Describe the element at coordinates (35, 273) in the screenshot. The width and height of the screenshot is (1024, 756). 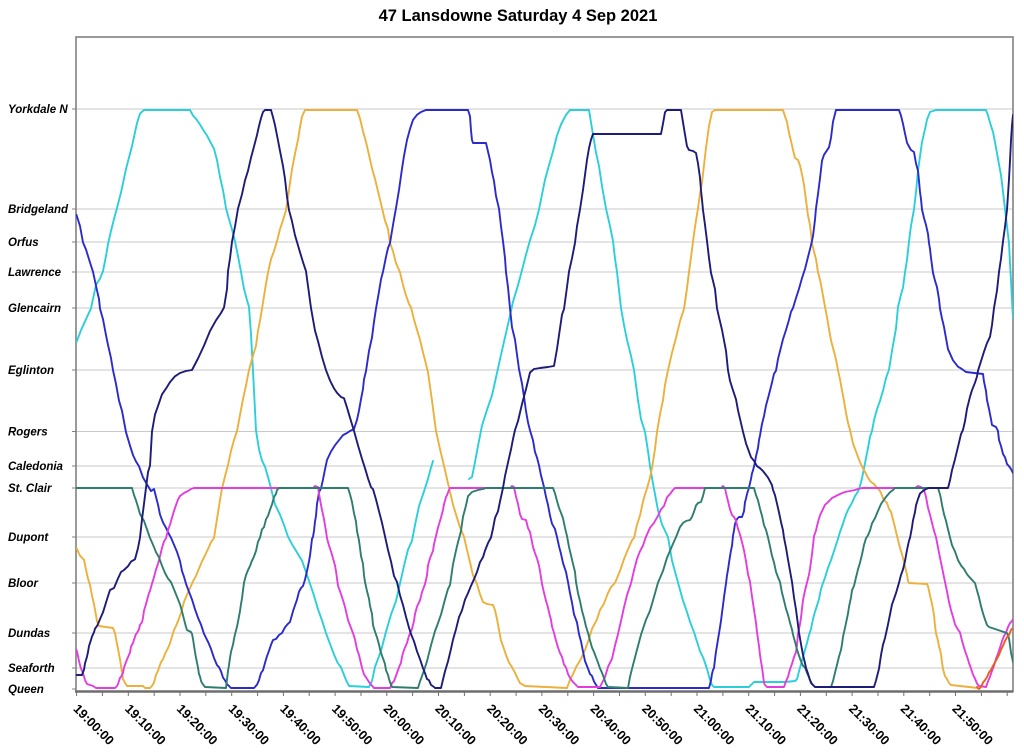
I see `svg-text: Lawrence` at that location.